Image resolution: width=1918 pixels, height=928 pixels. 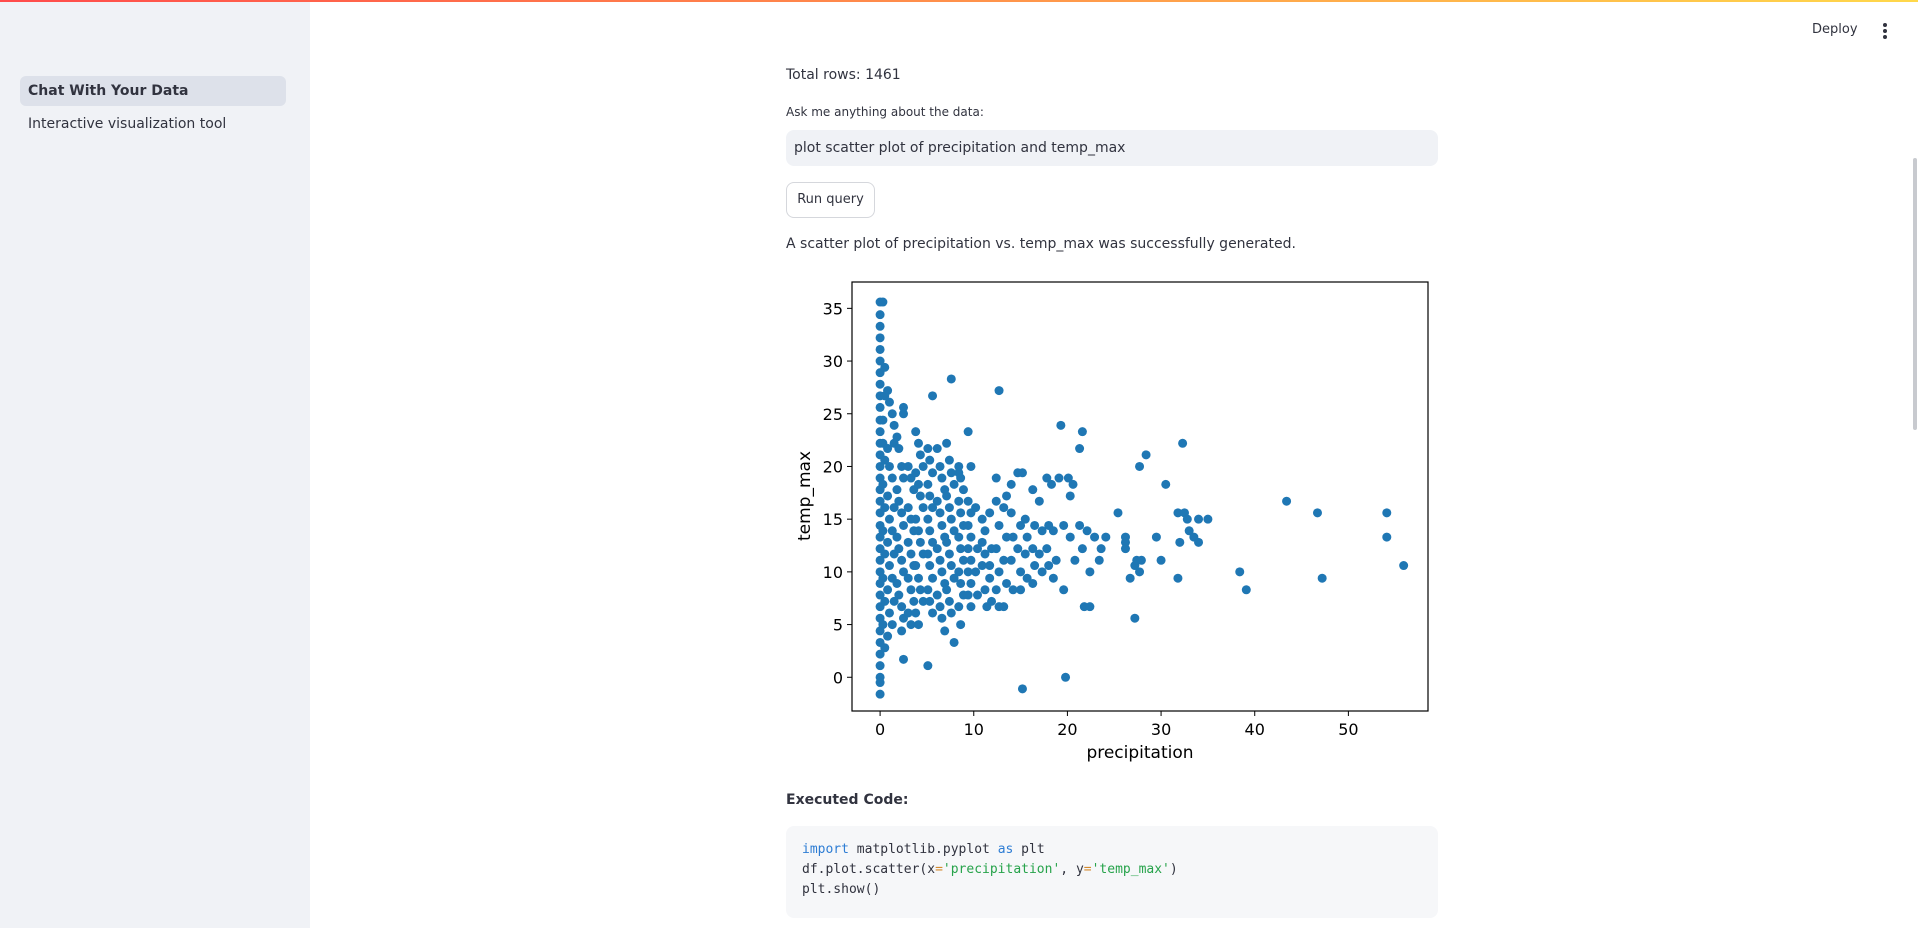 What do you see at coordinates (974, 729) in the screenshot?
I see `x-tick-label: 10` at bounding box center [974, 729].